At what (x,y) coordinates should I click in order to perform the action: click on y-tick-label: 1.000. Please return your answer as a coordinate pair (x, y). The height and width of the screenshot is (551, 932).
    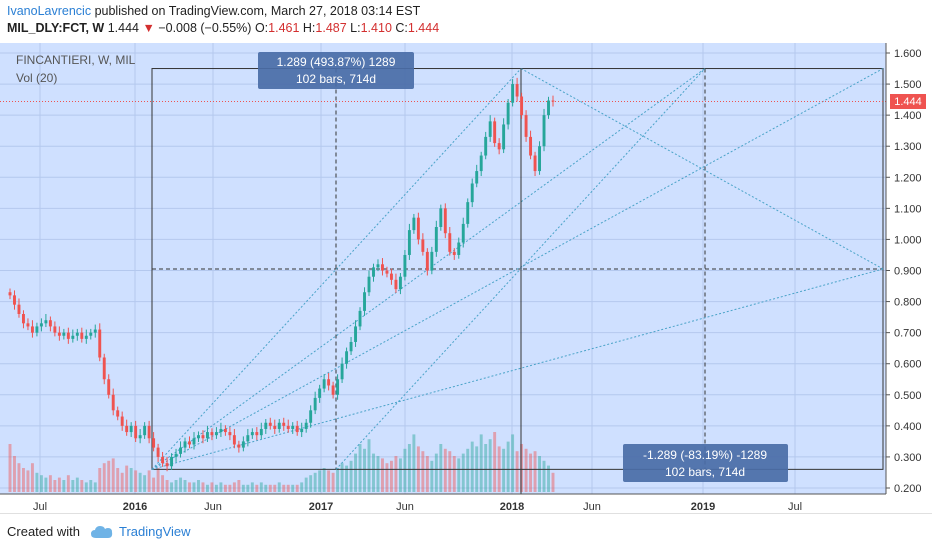
    Looking at the image, I should click on (908, 240).